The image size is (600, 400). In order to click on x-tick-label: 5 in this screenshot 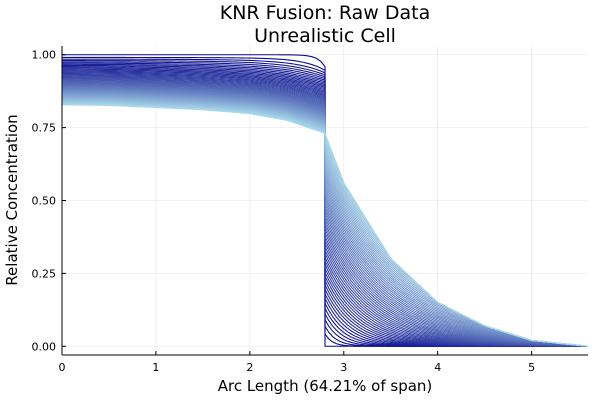, I will do `click(531, 367)`.